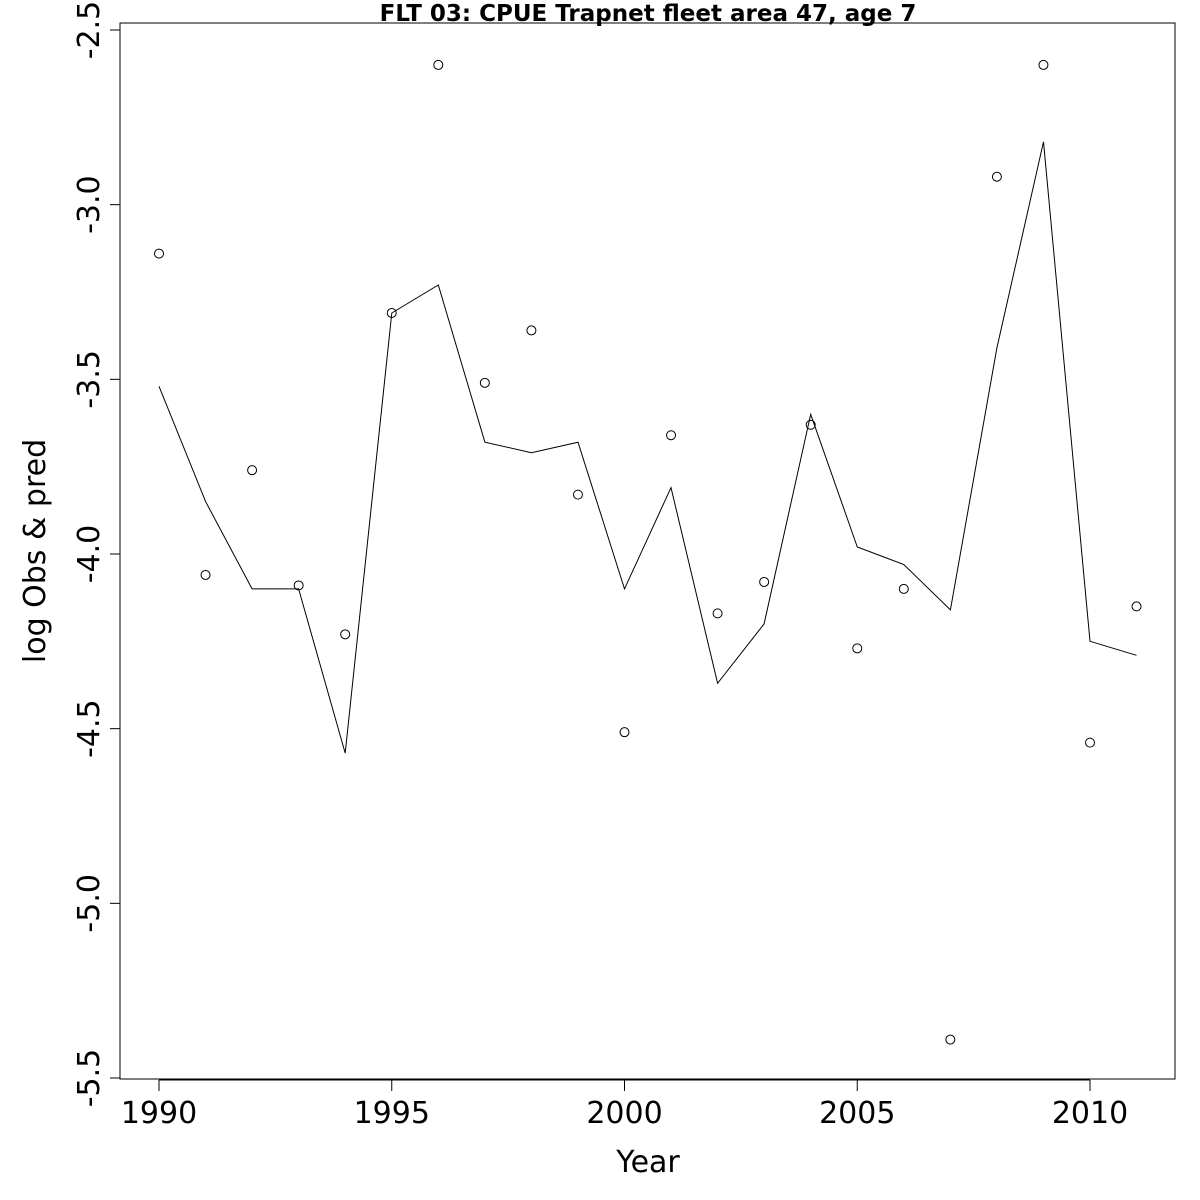  Describe the element at coordinates (89, 30) in the screenshot. I see `y-tick-label: -2.5` at that location.